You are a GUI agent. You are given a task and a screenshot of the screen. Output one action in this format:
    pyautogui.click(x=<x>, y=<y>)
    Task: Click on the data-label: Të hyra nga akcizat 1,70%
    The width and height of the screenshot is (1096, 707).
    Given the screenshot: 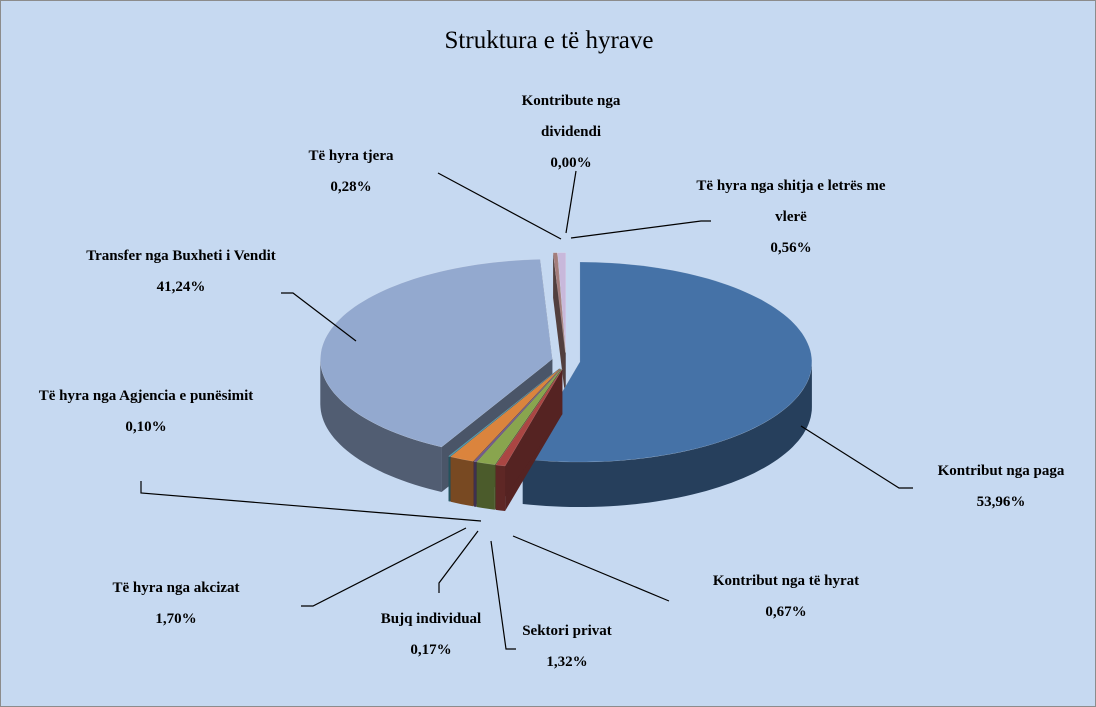 What is the action you would take?
    pyautogui.click(x=176, y=604)
    